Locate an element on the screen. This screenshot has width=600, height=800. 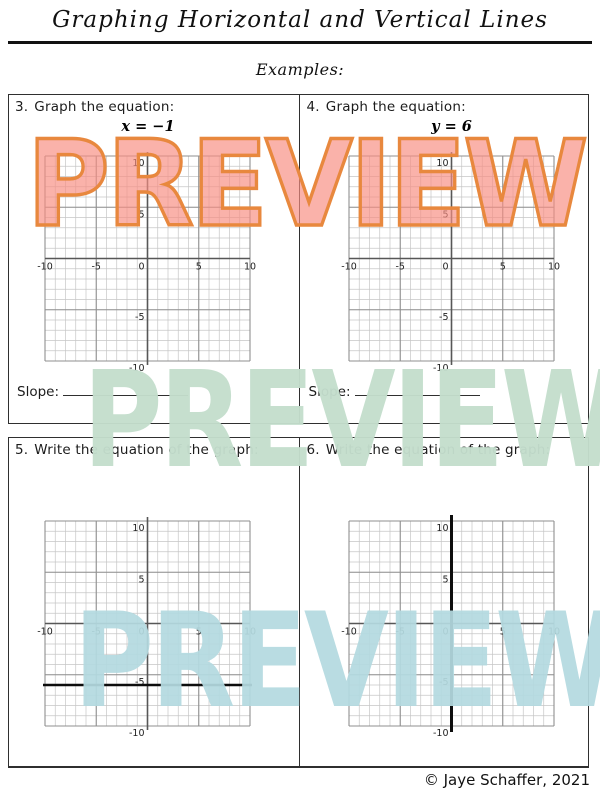
equation-label: x = −1 is located at coordinates (148, 126).